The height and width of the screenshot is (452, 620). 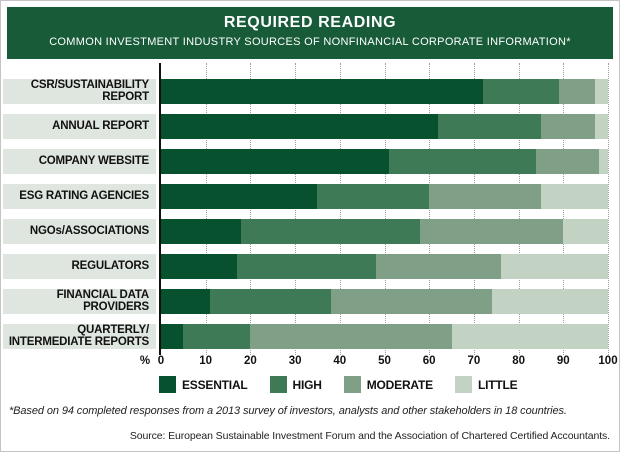 I want to click on x-tick-label: 20, so click(x=250, y=361).